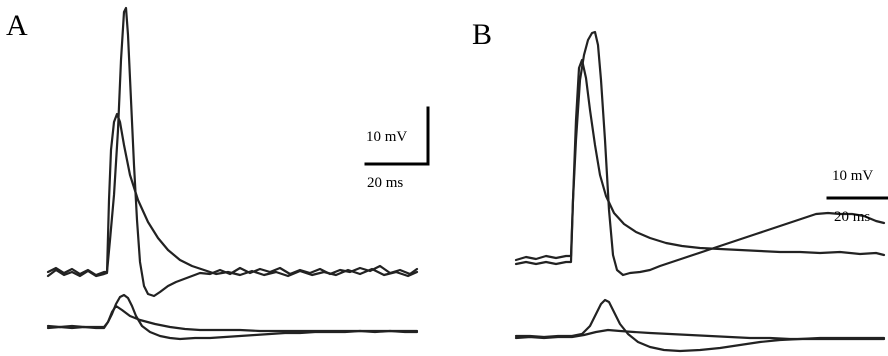 This screenshot has width=888, height=356. Describe the element at coordinates (17, 25) in the screenshot. I see `panel-a-label: A` at that location.